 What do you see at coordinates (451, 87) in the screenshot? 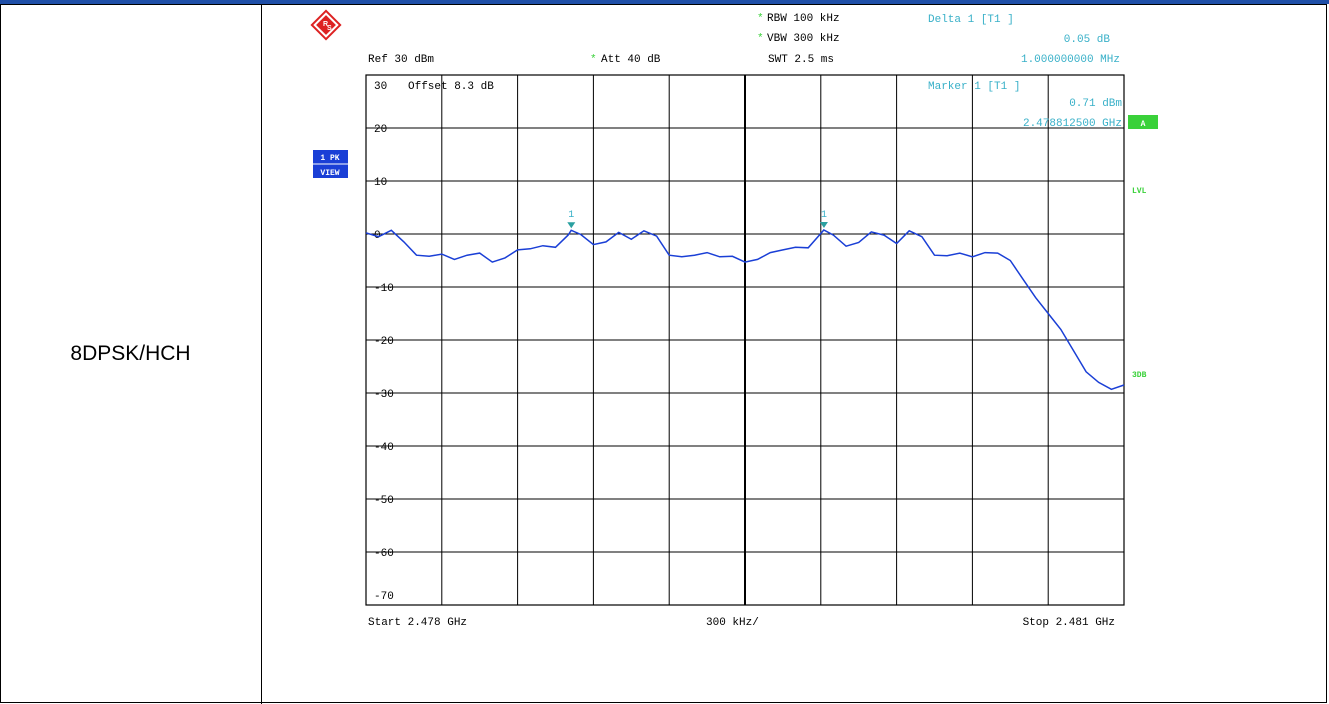
I see `offset-readout: Offset 8.3 dB` at bounding box center [451, 87].